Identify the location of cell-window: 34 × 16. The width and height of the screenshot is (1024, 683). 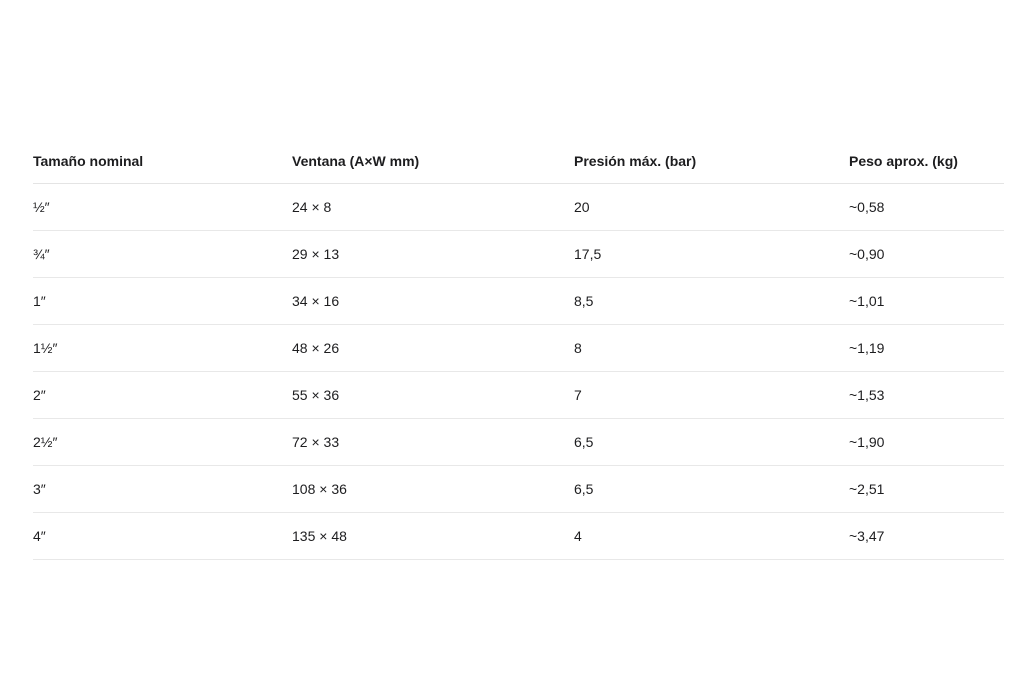
(433, 301).